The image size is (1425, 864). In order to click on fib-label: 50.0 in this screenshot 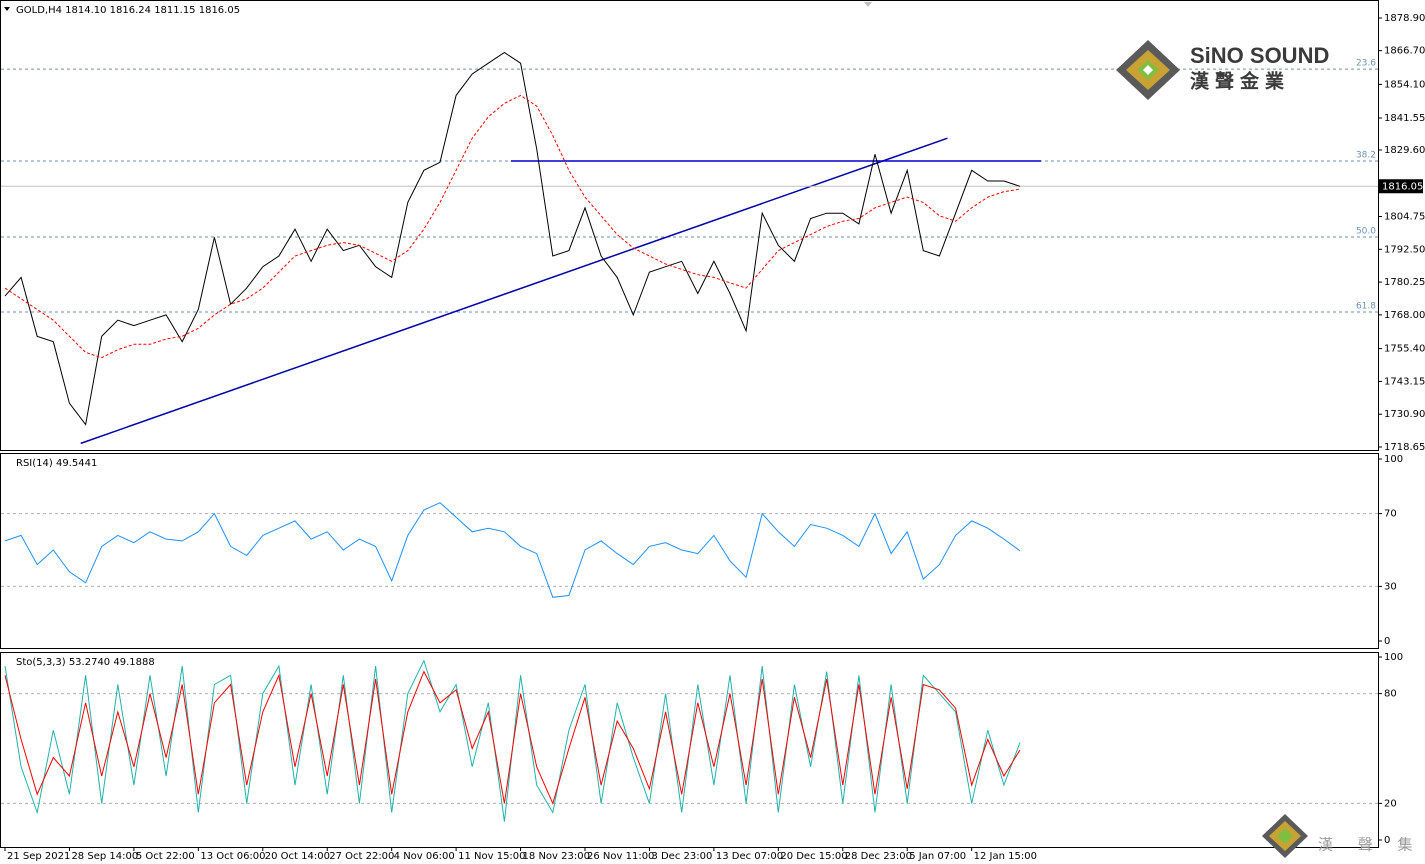, I will do `click(1366, 231)`.